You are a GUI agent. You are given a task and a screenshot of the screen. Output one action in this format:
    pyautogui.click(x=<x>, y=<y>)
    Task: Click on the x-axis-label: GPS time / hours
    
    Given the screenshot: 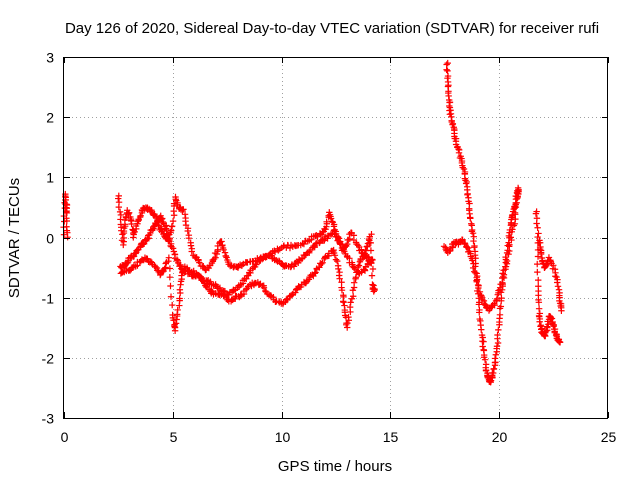 What is the action you would take?
    pyautogui.click(x=335, y=466)
    